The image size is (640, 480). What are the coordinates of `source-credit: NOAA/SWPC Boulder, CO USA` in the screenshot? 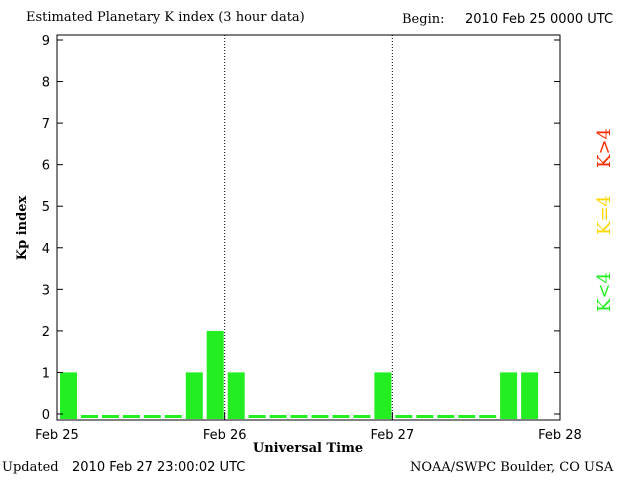 It's located at (512, 467).